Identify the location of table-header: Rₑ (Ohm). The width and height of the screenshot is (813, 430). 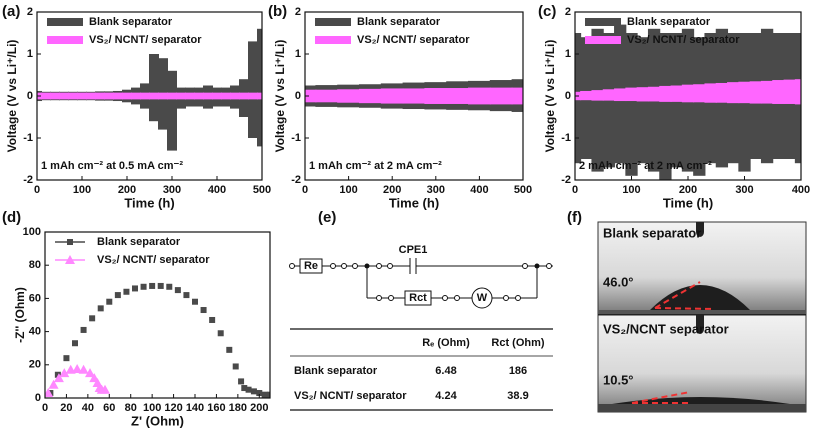
(446, 343).